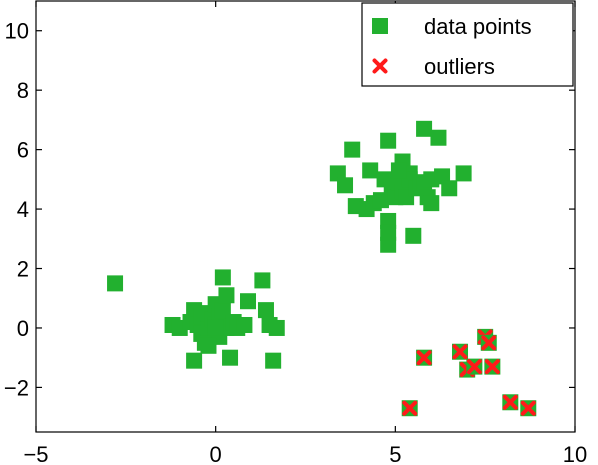  Describe the element at coordinates (305, 453) in the screenshot. I see `x-tick-labels: −5 0 5 10` at that location.